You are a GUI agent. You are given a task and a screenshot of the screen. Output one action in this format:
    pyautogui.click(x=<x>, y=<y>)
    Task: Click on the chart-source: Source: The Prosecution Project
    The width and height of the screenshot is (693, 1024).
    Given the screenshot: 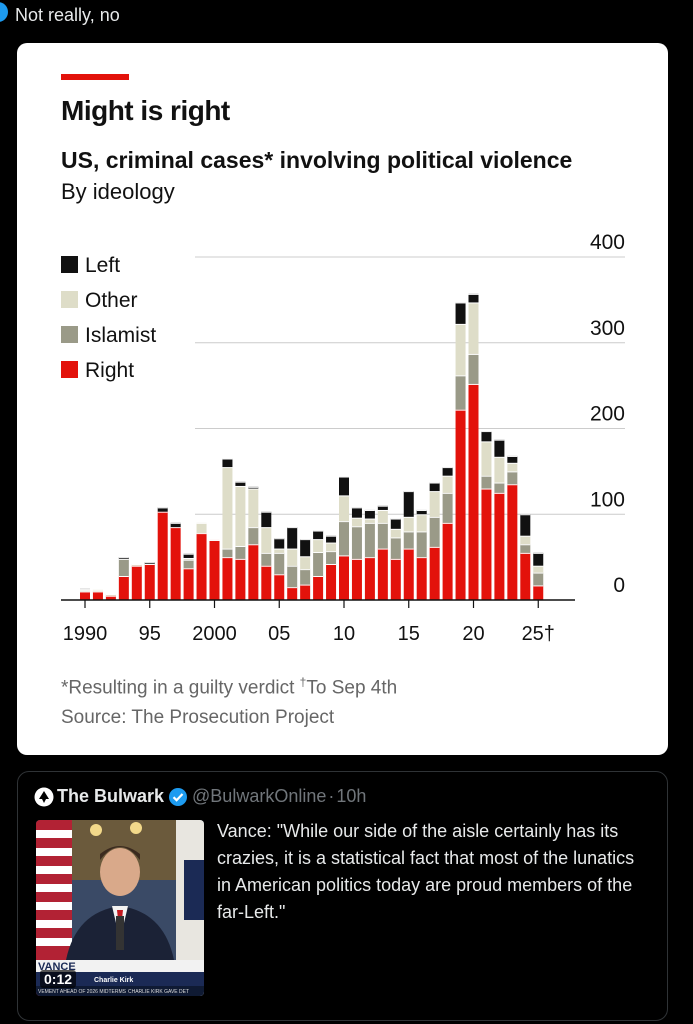 What is the action you would take?
    pyautogui.click(x=198, y=717)
    